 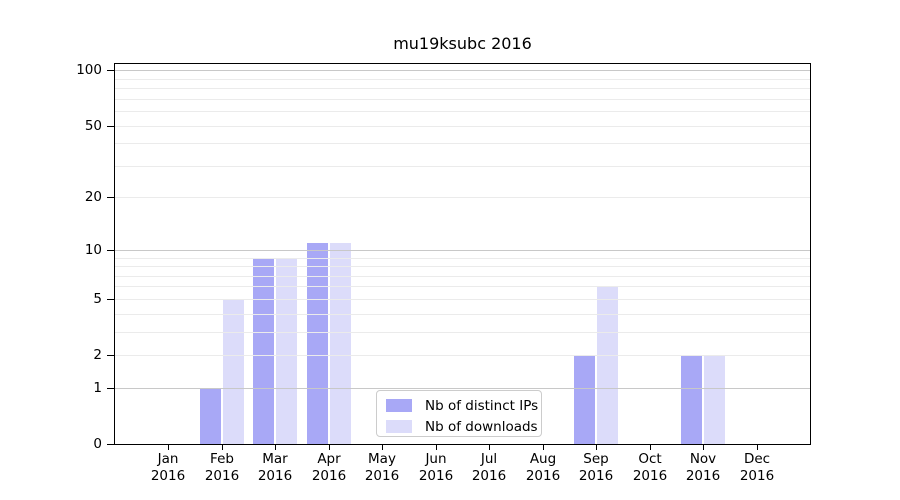 I want to click on x-tick-label: Apr 2016, so click(x=329, y=468).